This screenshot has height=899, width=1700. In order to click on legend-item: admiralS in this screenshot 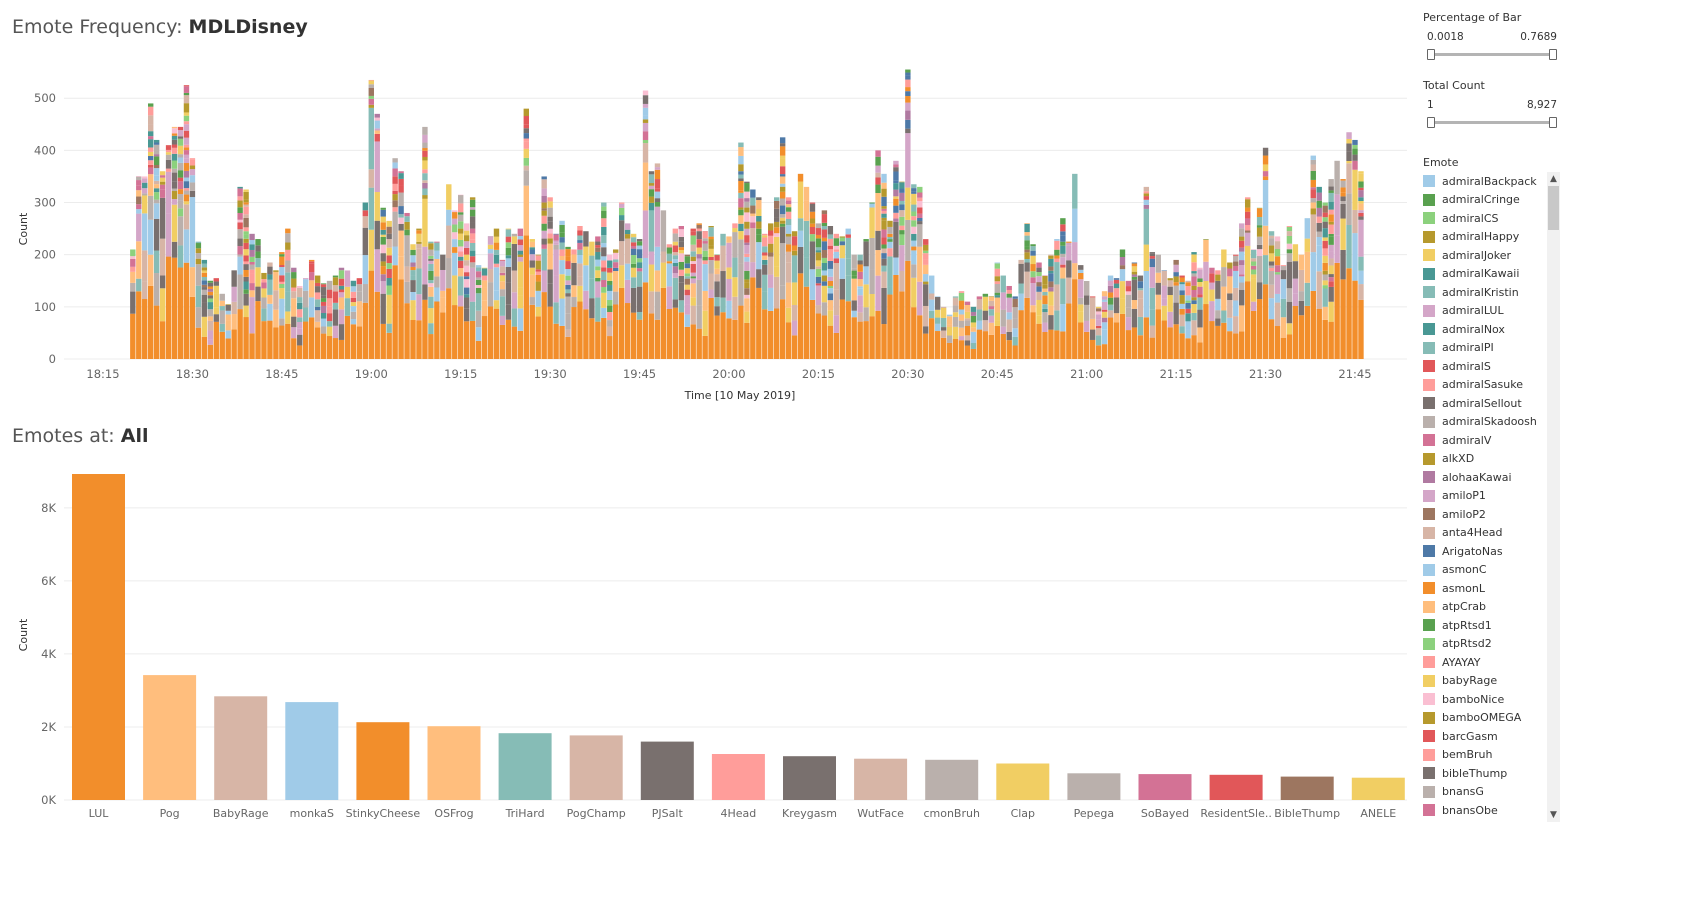, I will do `click(1482, 366)`.